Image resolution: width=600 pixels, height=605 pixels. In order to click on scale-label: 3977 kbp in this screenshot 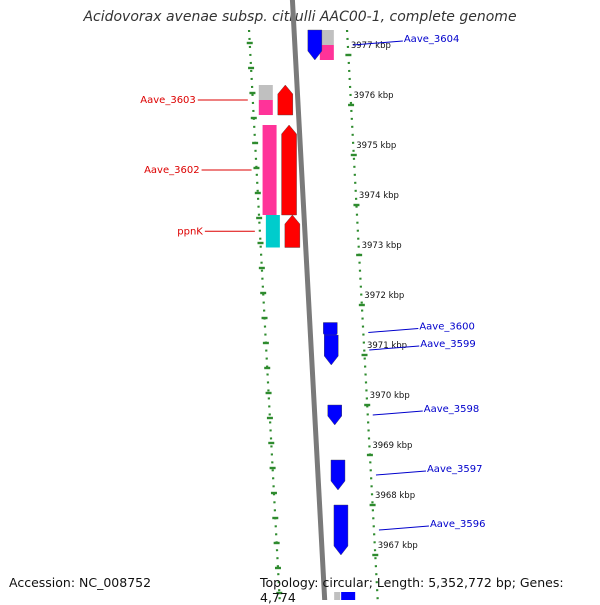, I will do `click(371, 46)`.